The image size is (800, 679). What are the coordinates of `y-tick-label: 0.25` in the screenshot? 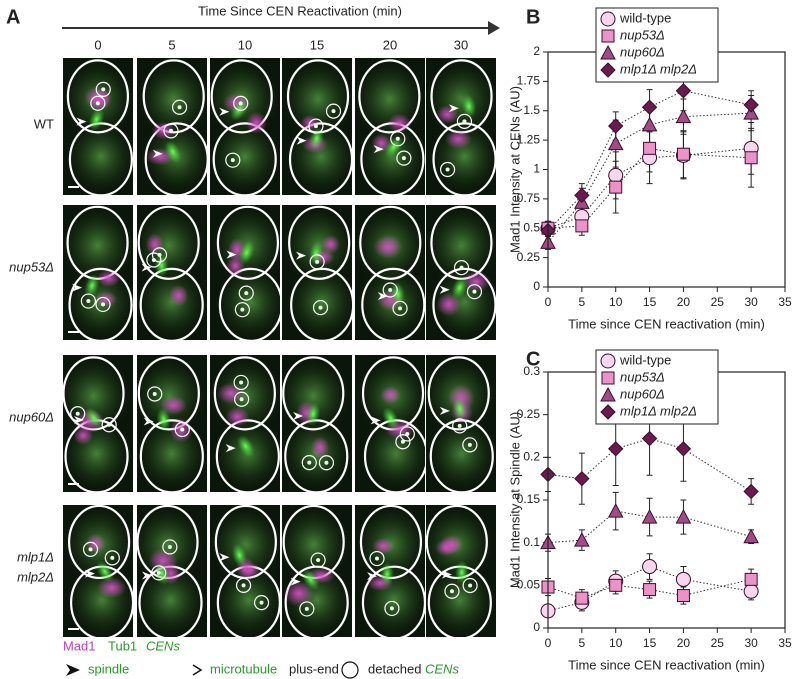 It's located at (529, 414).